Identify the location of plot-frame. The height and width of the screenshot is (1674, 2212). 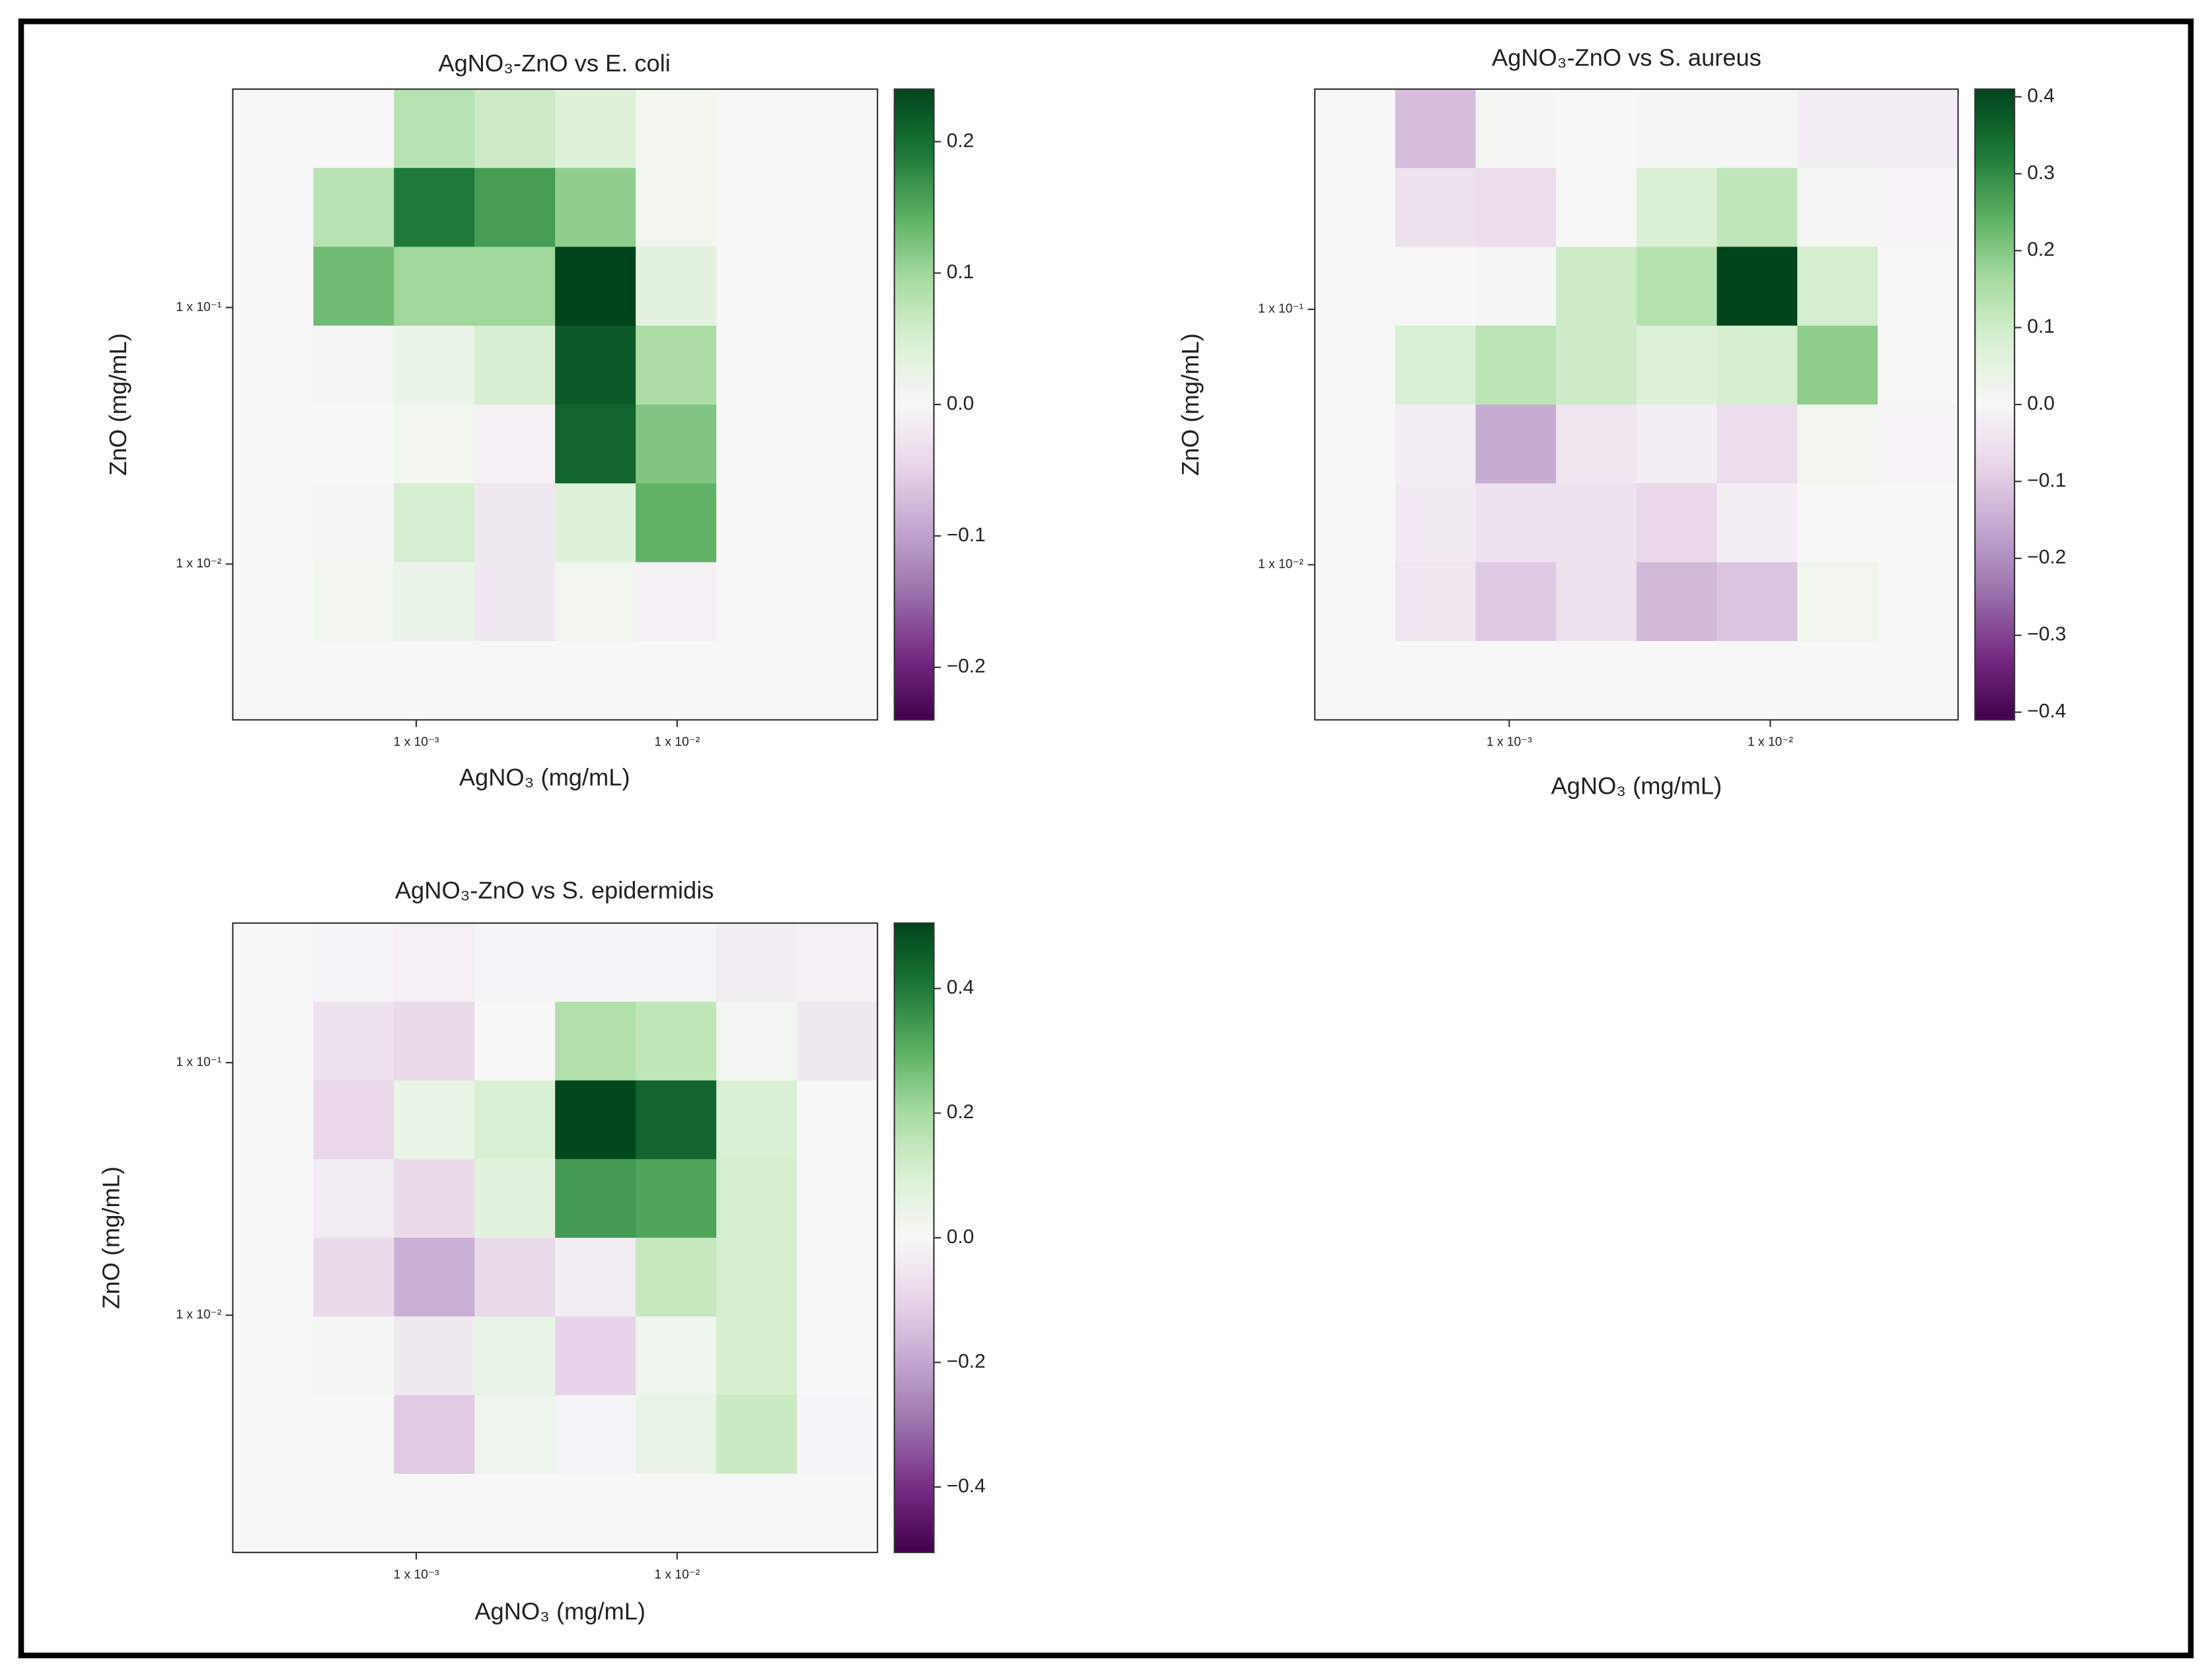
(1636, 404).